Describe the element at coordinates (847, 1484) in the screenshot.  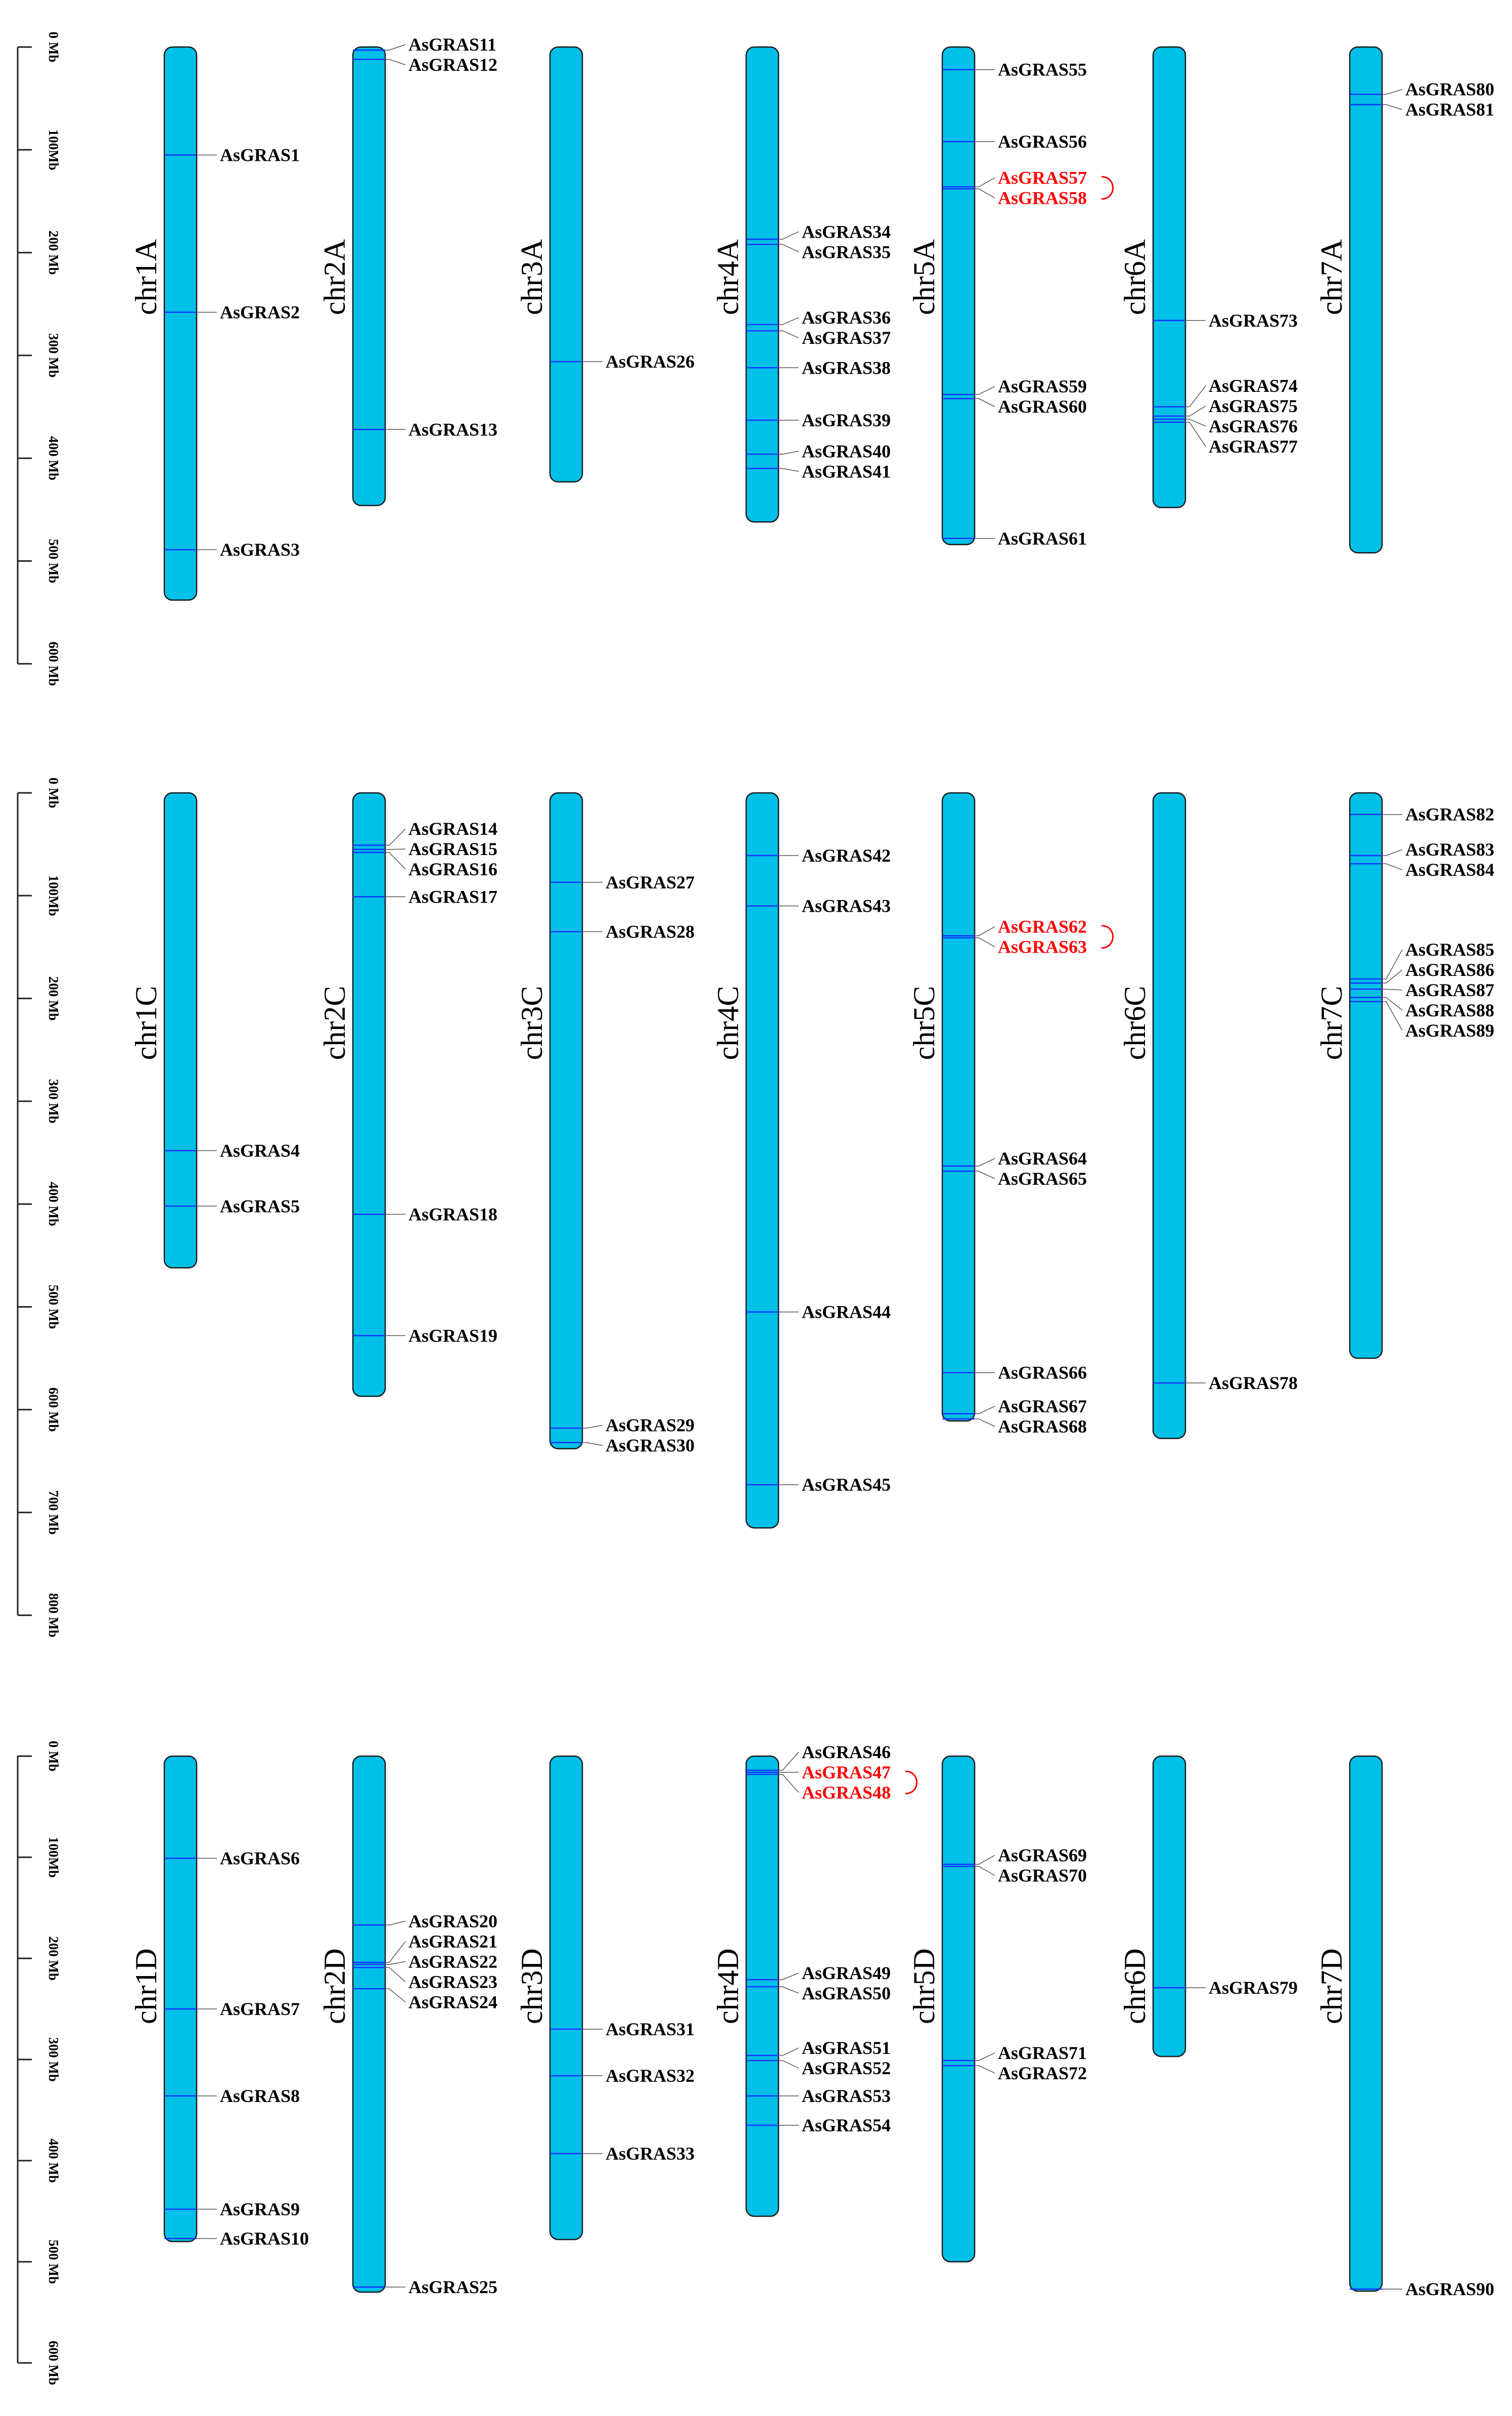
I see `gene-label: AsGRAS45` at that location.